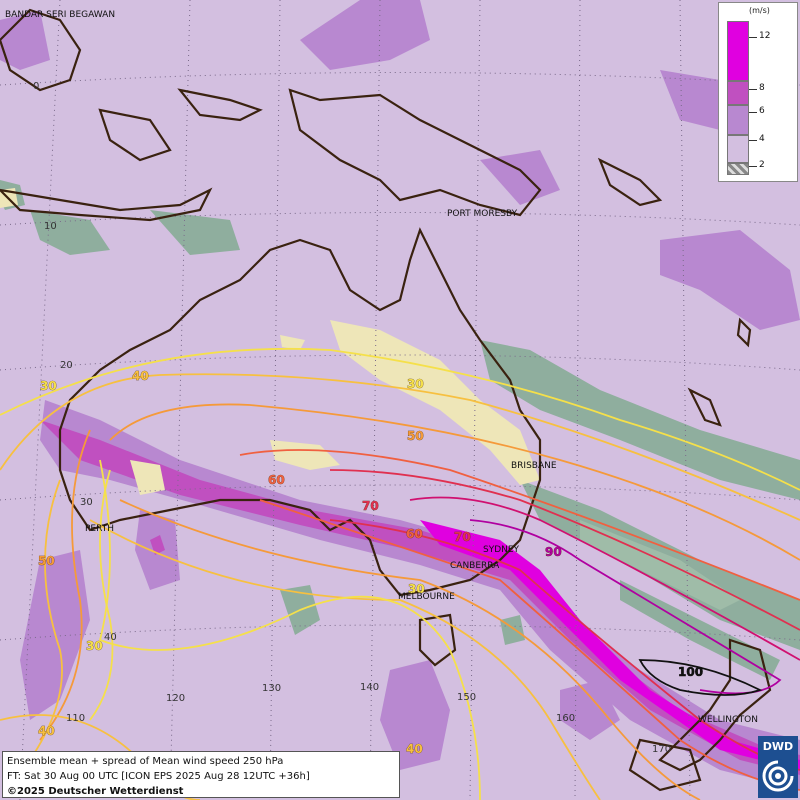  I want to click on lon-label: 160, so click(565, 718).